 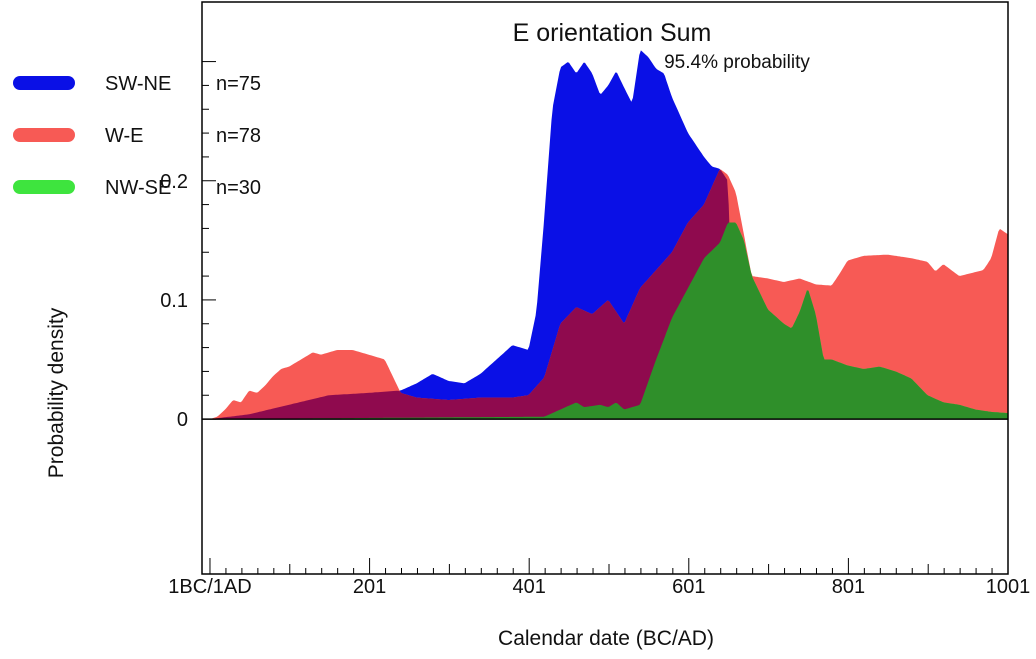 What do you see at coordinates (174, 182) in the screenshot?
I see `y-tick-label: 0.2` at bounding box center [174, 182].